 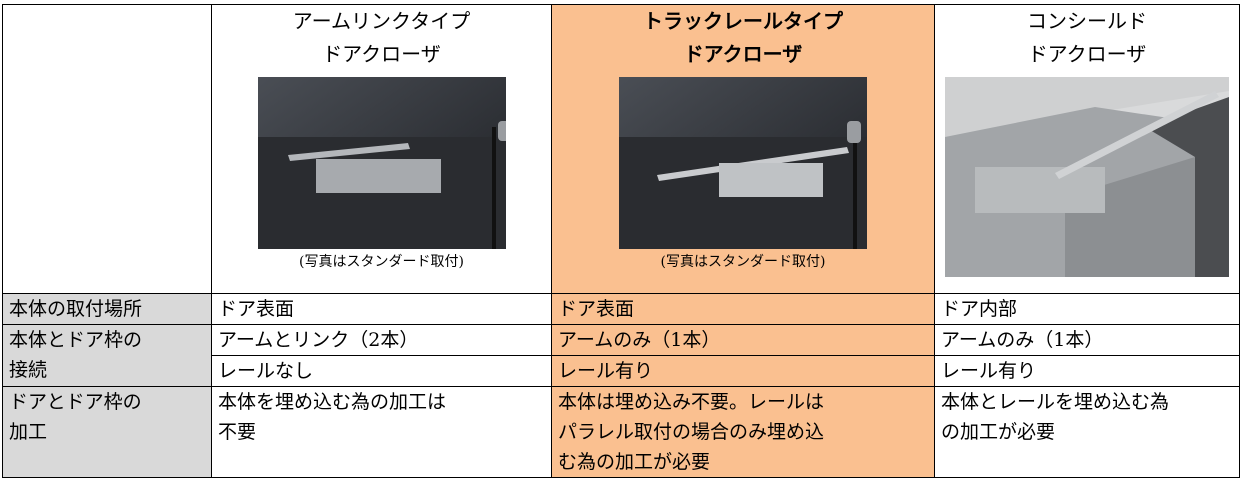 What do you see at coordinates (998, 432) in the screenshot?
I see `cell-text: の加工が必要` at bounding box center [998, 432].